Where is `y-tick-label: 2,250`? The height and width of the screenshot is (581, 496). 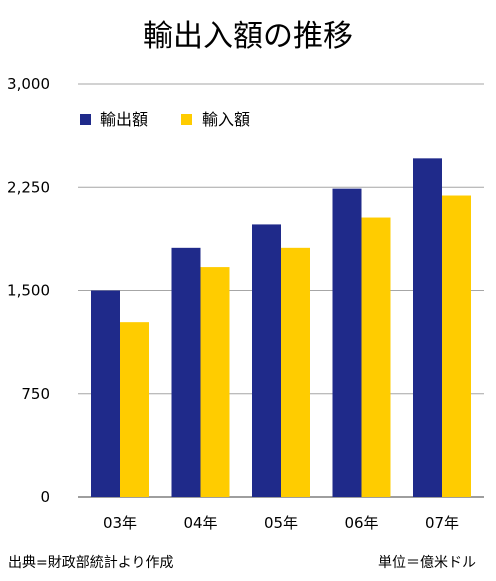 y-tick-label: 2,250 is located at coordinates (28, 187).